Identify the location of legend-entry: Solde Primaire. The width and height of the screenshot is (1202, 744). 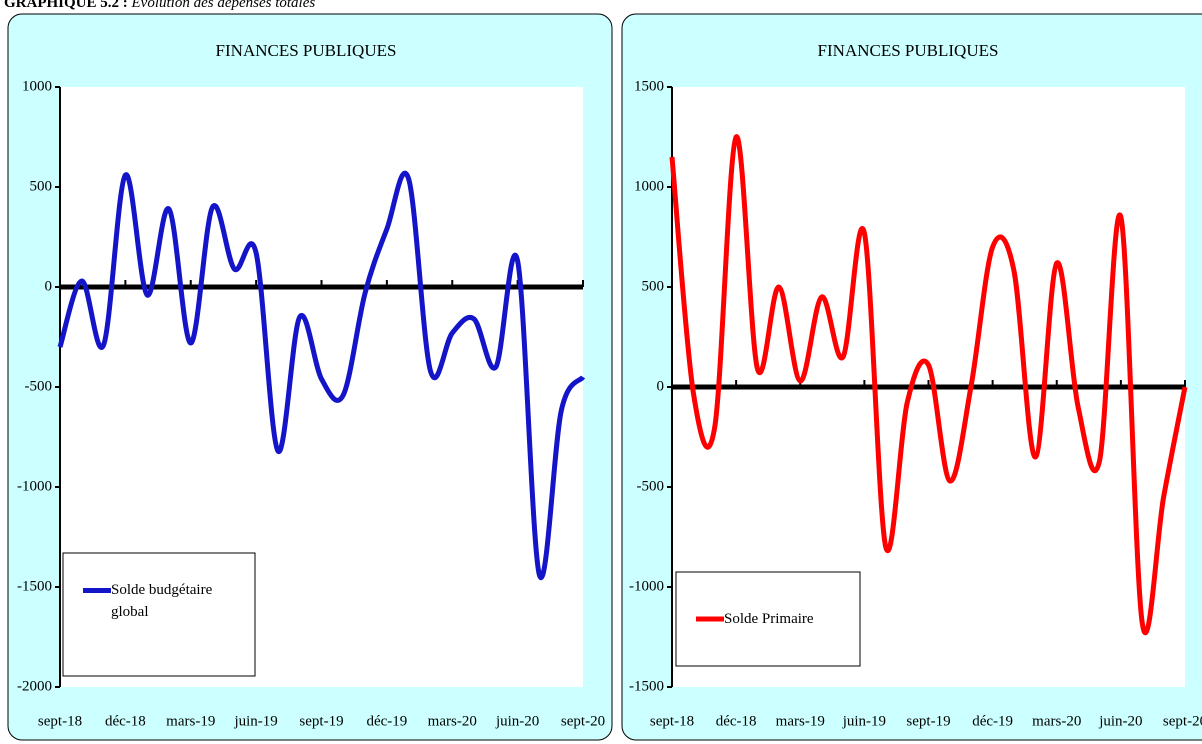
(769, 619).